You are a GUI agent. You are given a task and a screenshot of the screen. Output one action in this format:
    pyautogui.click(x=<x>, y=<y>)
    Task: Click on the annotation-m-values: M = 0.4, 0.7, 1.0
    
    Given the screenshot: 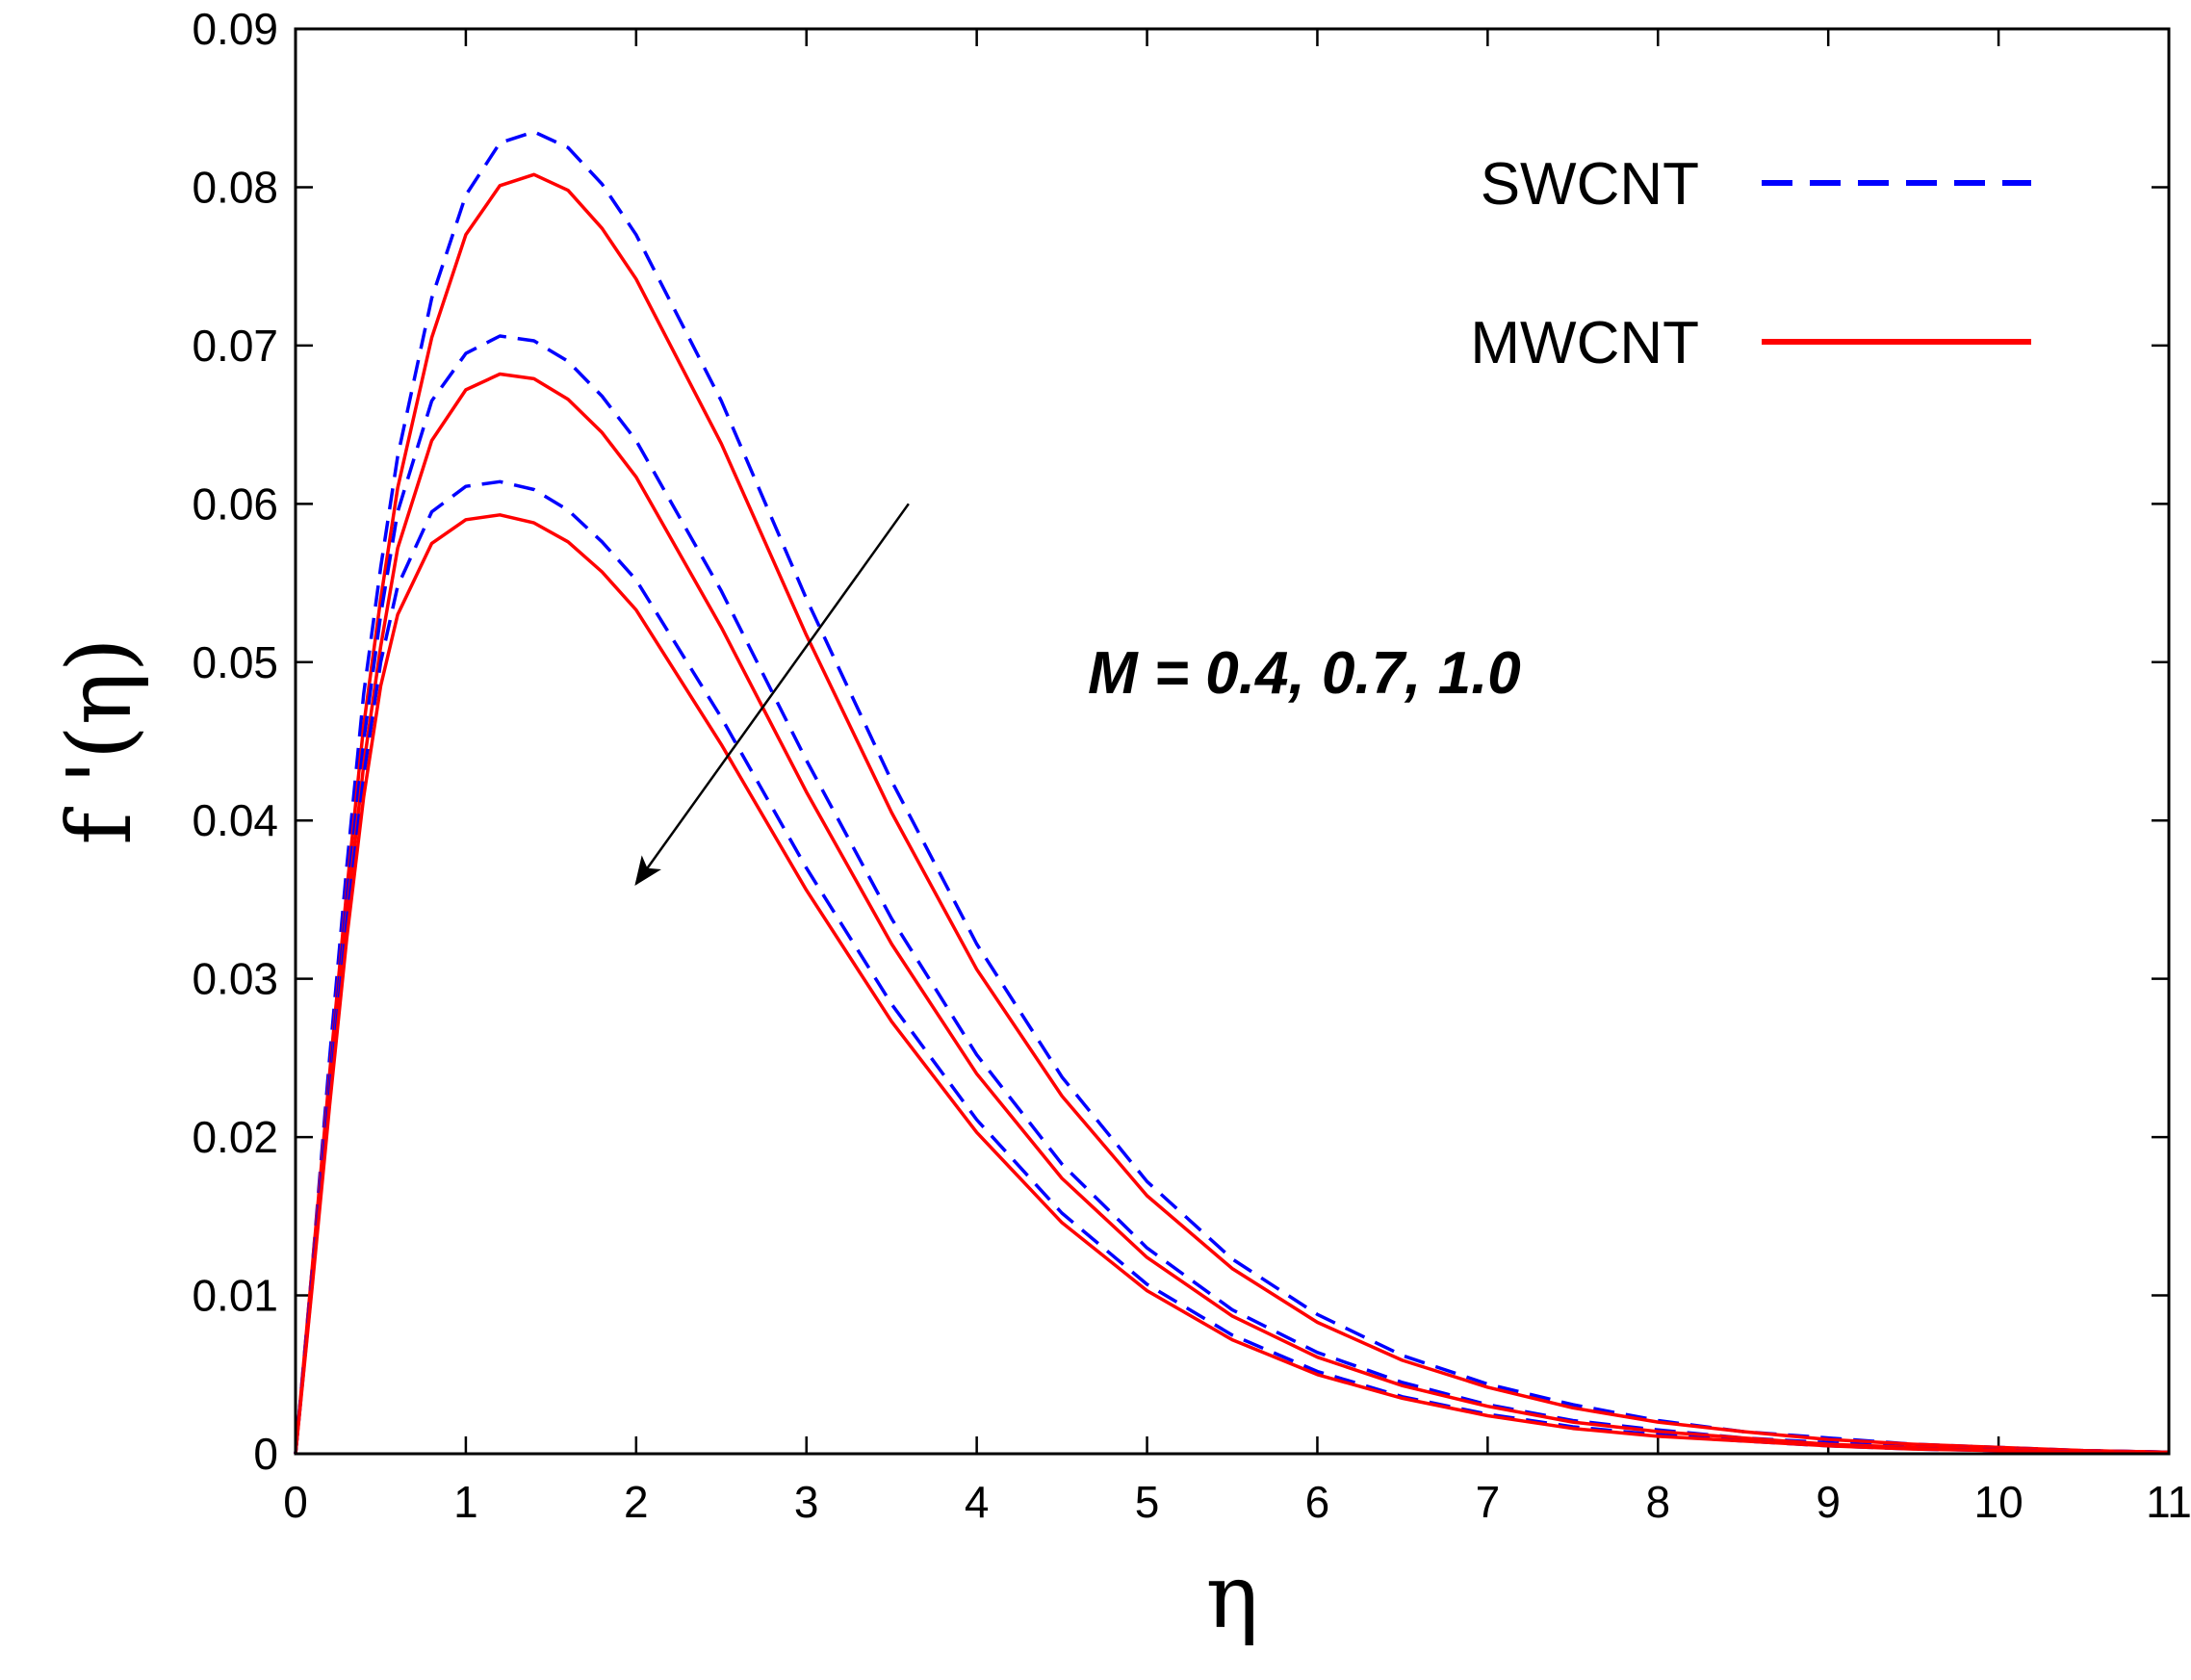 What is the action you would take?
    pyautogui.click(x=1304, y=673)
    